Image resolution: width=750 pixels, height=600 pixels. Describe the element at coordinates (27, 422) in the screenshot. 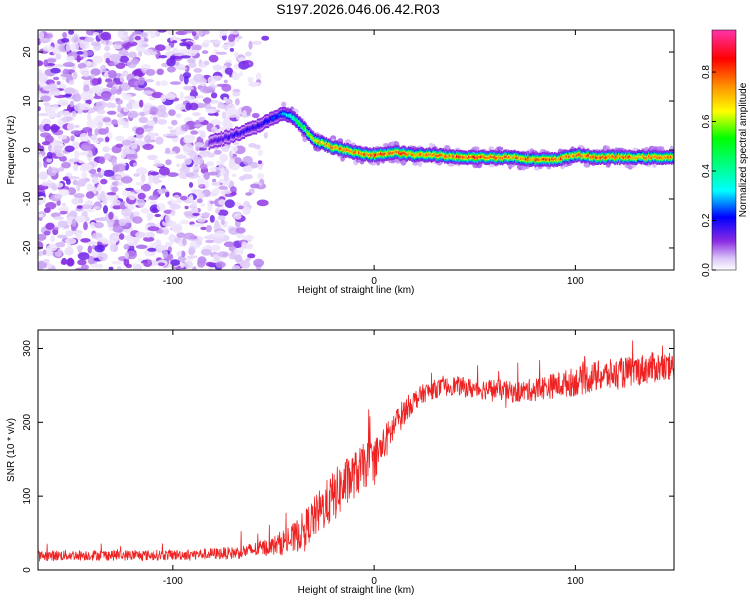

I see `snr-y-tick-label: 200` at that location.